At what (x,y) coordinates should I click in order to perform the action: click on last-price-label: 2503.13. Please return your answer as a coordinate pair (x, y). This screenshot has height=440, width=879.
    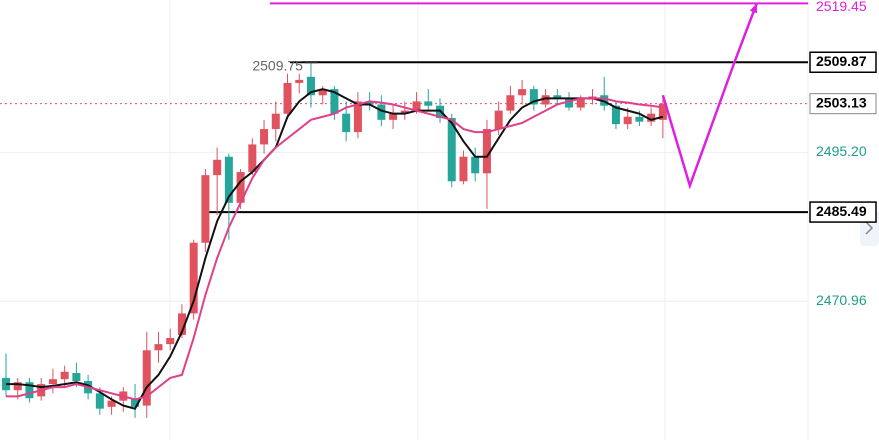
    Looking at the image, I should click on (841, 102).